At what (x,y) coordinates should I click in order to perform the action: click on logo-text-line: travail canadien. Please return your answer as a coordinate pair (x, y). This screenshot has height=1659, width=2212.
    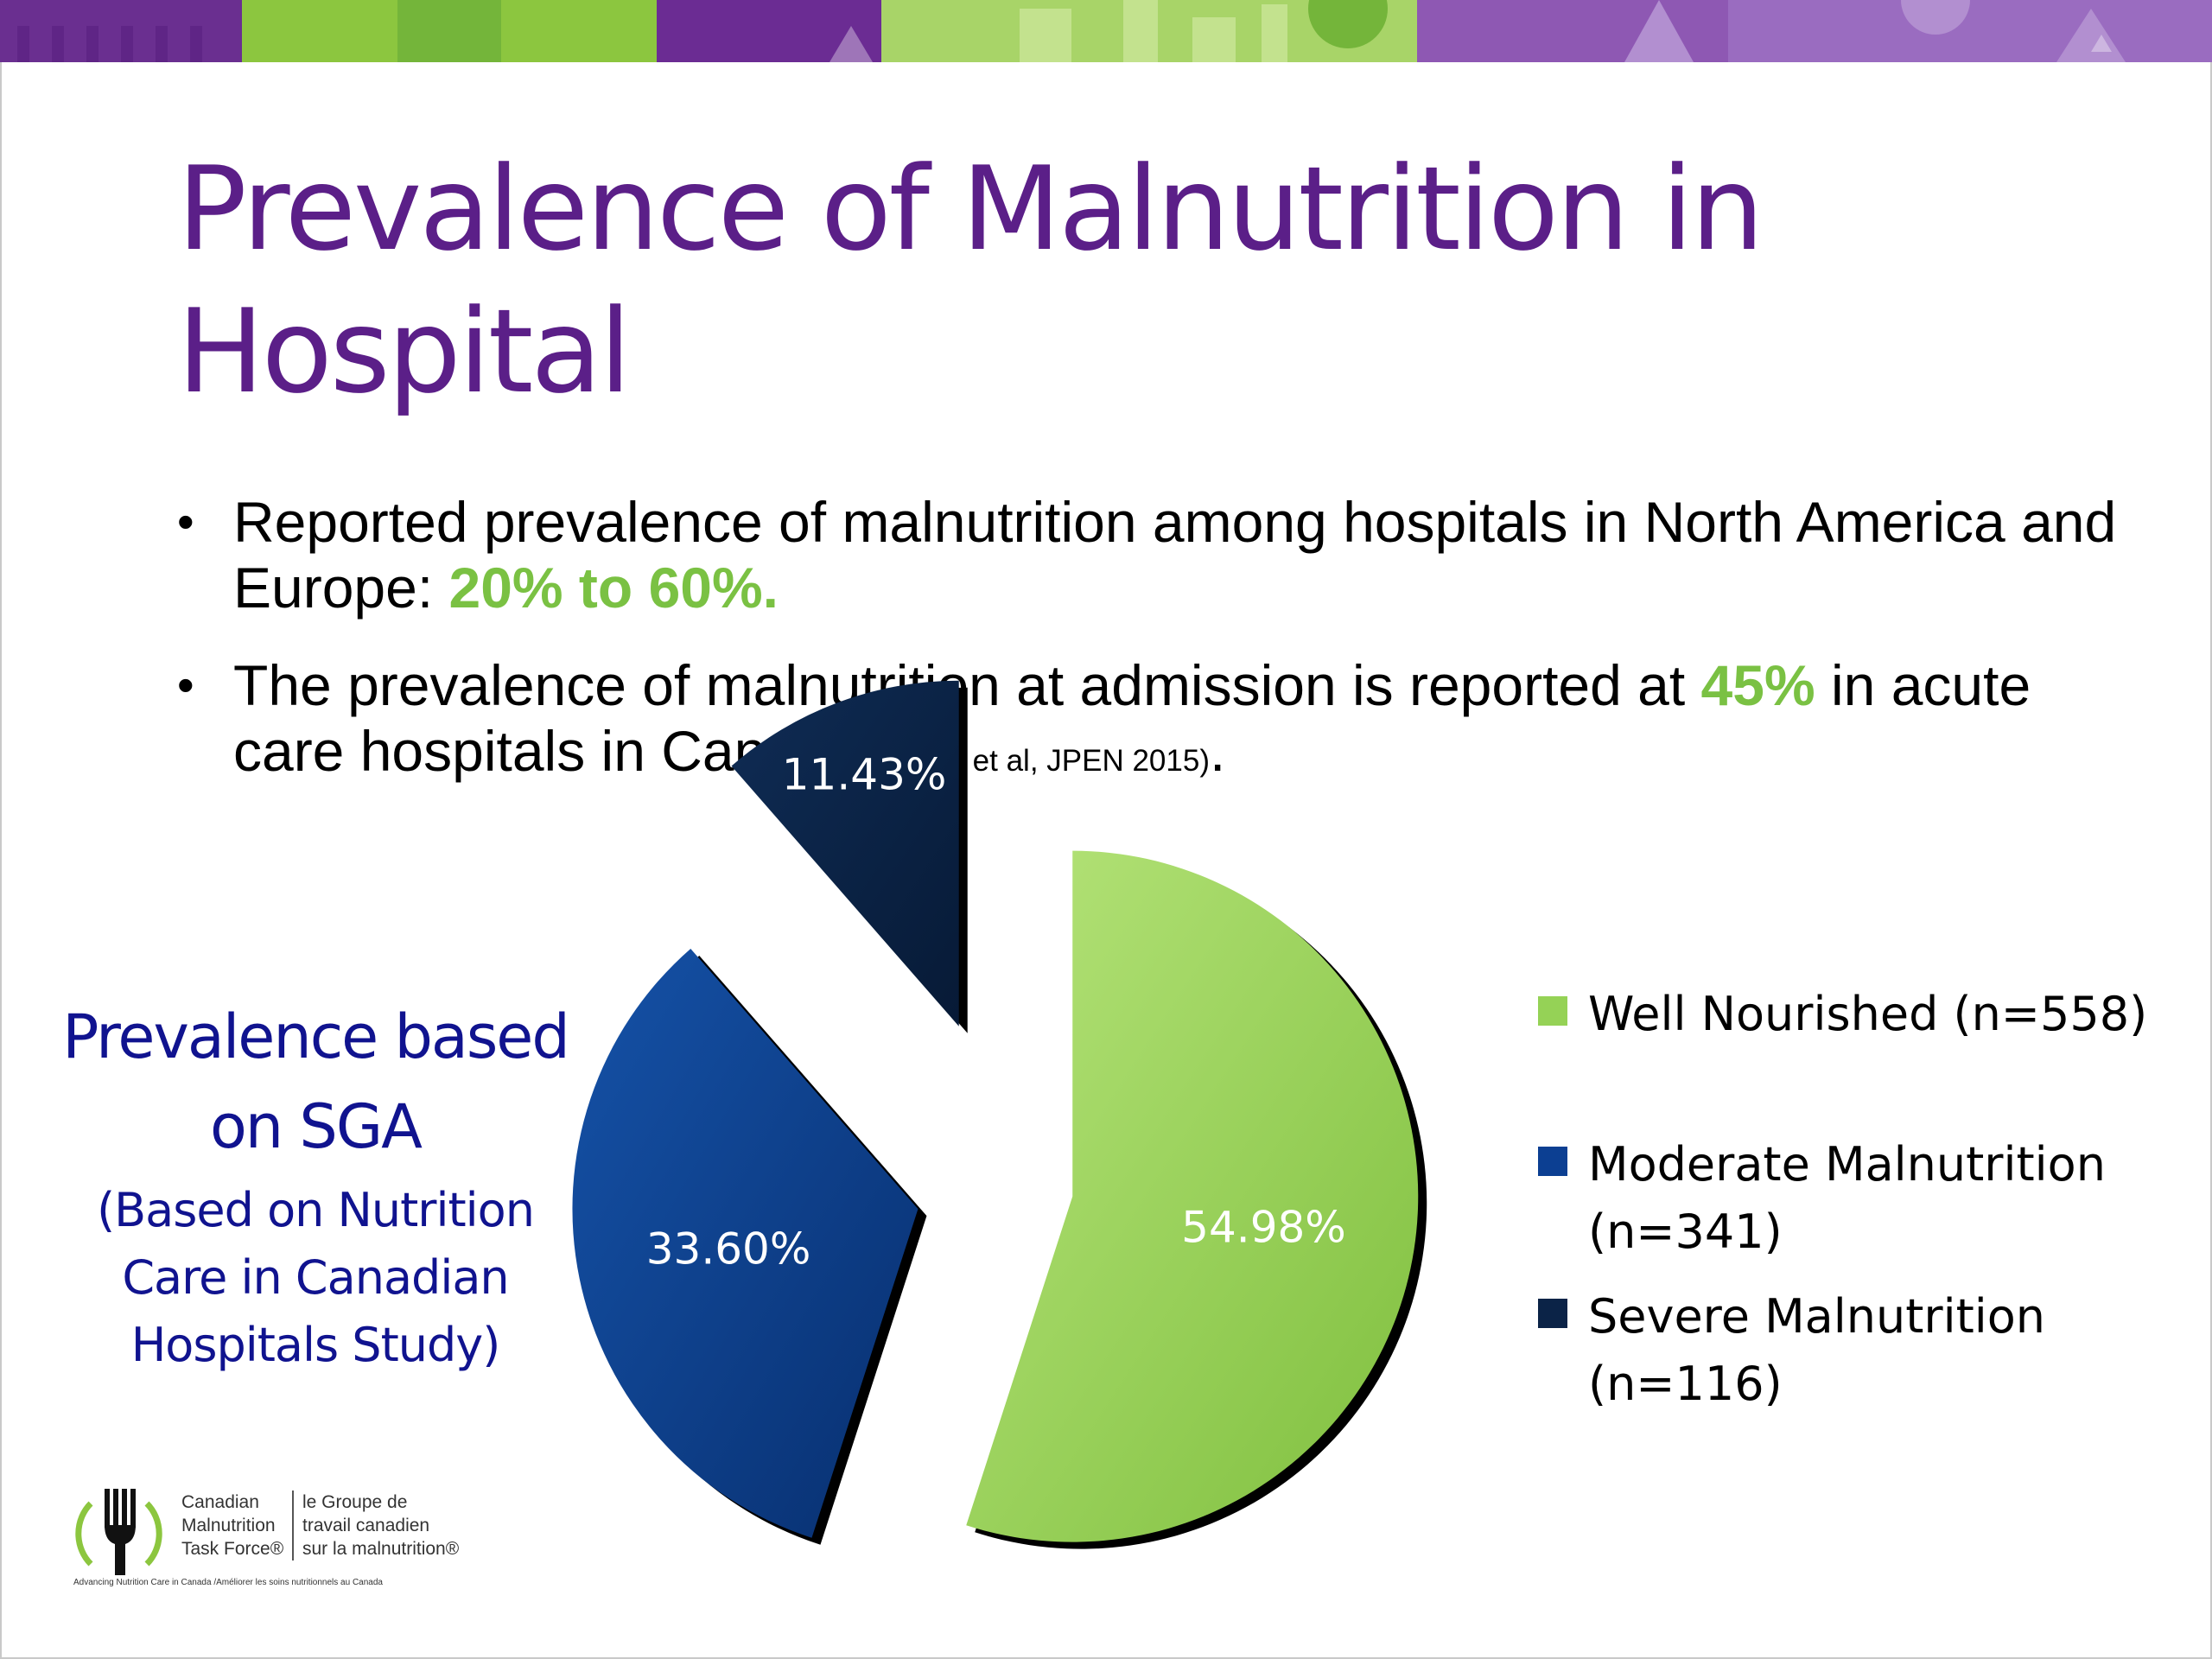
    Looking at the image, I should click on (366, 1525).